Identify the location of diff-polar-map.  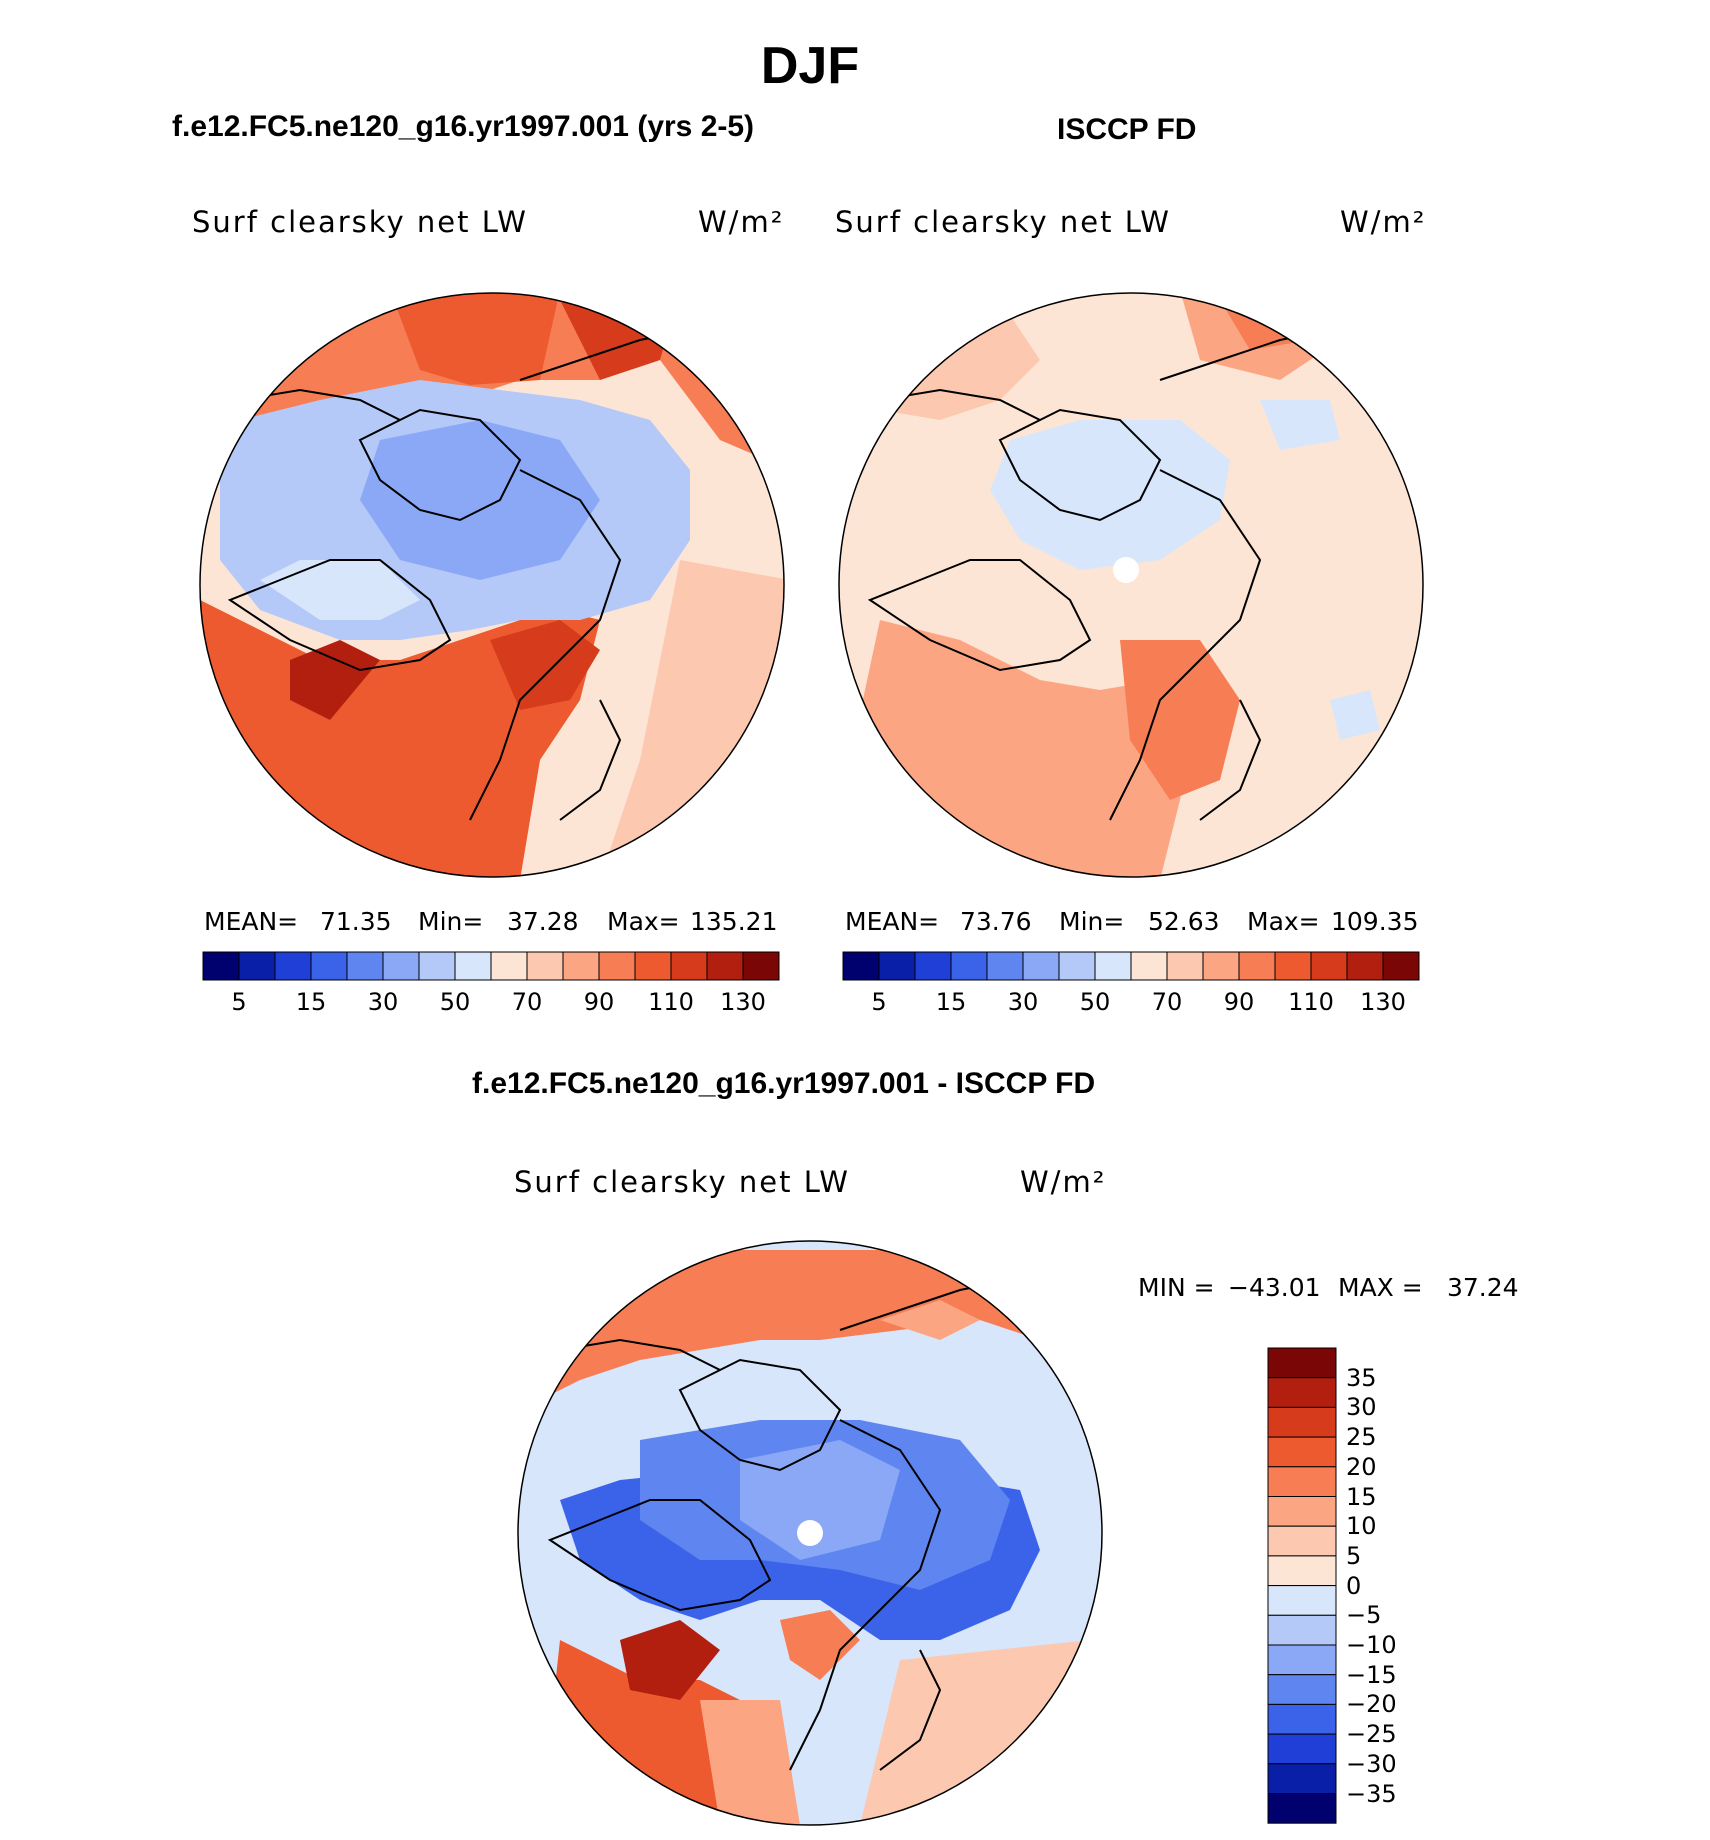
(810, 1533).